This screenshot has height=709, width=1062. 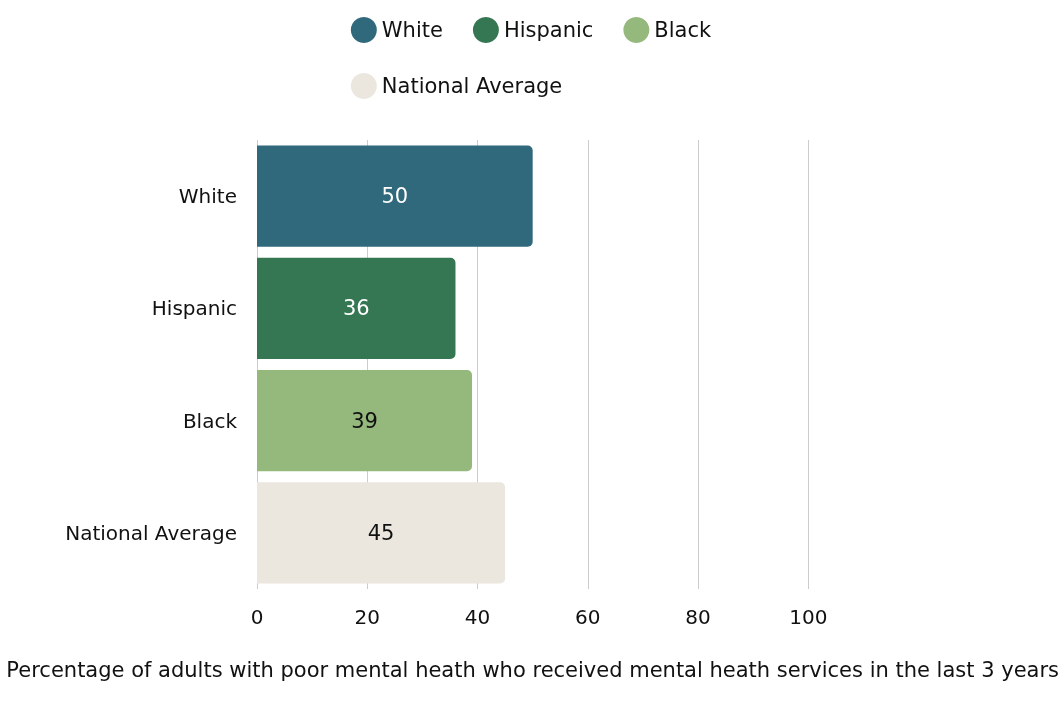 I want to click on legend-label: Black, so click(x=683, y=30).